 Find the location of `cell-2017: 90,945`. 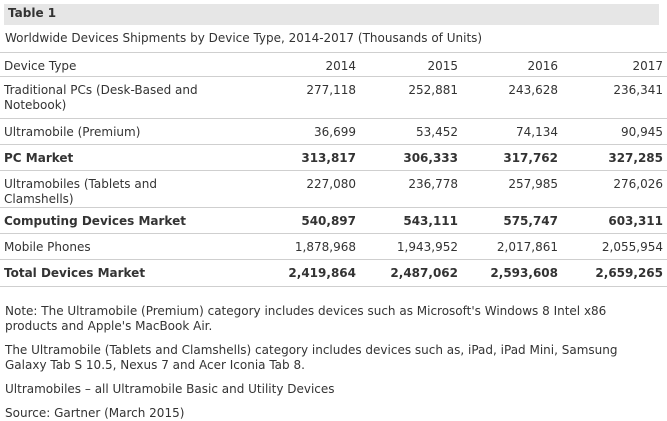

cell-2017: 90,945 is located at coordinates (614, 131).